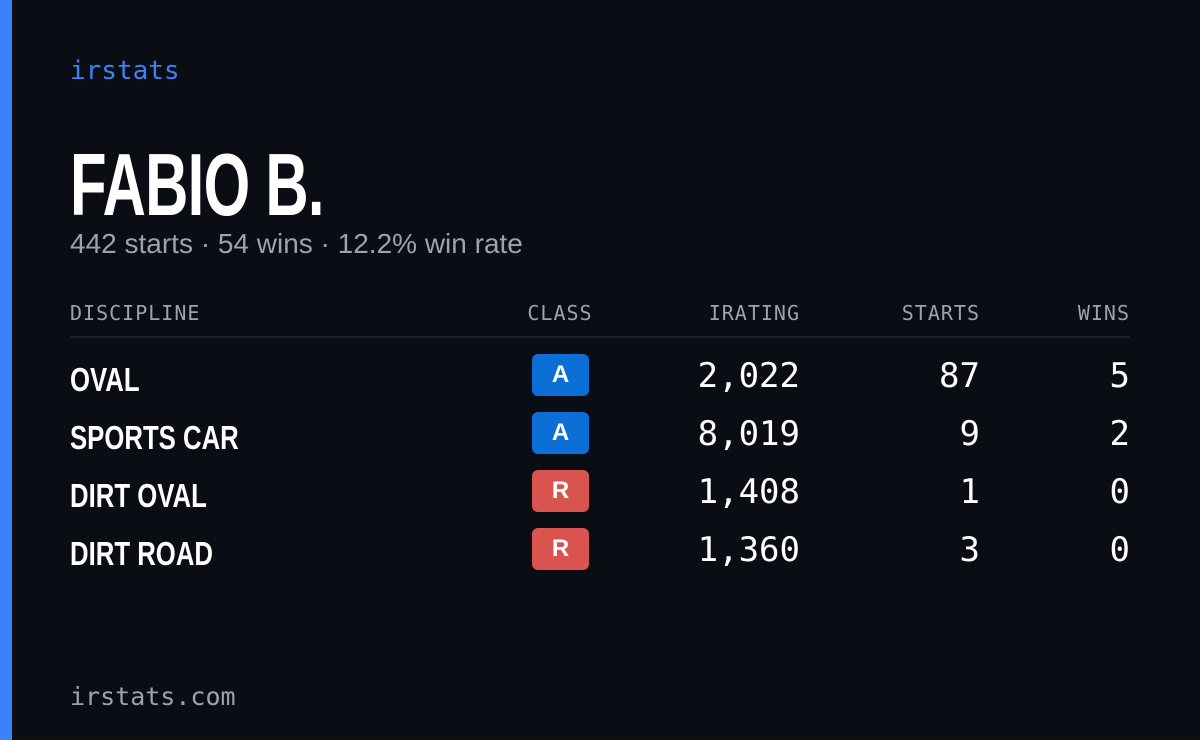  I want to click on column-header: CLASS, so click(560, 313).